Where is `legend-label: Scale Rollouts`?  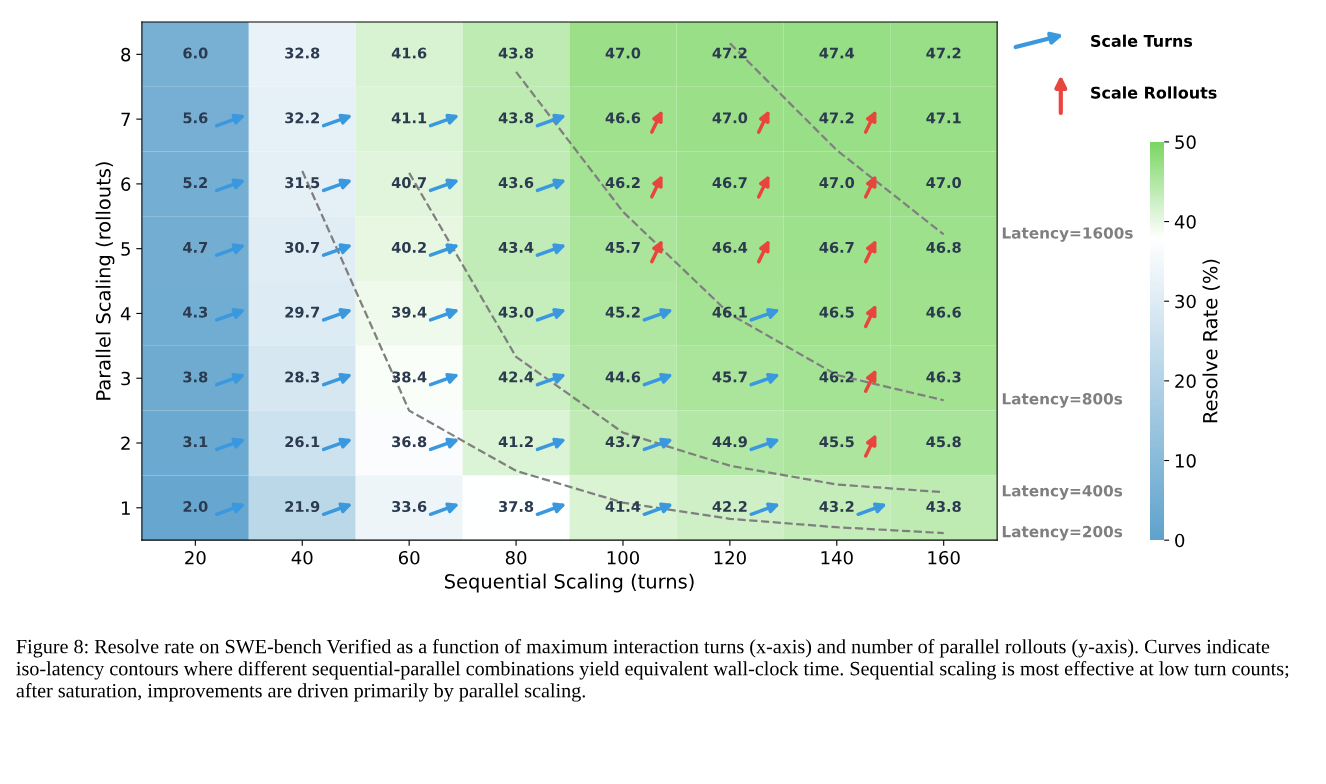 legend-label: Scale Rollouts is located at coordinates (1154, 92).